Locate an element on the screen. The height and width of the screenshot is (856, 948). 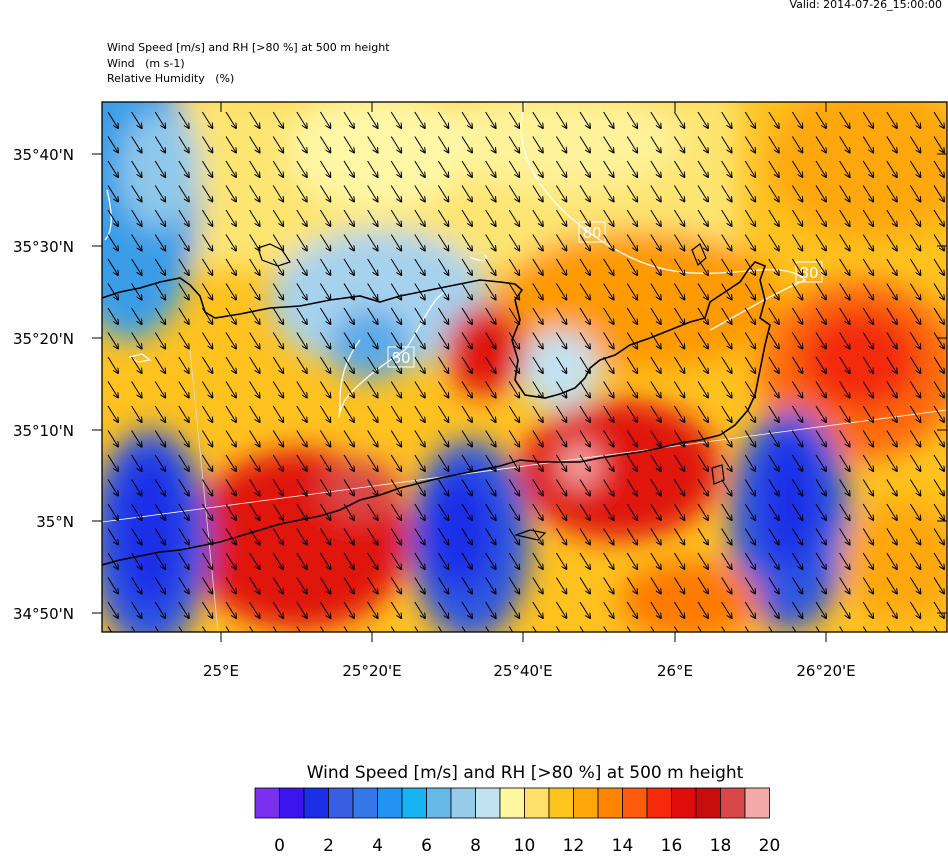
colorbar-tick-label: 16 is located at coordinates (671, 846).